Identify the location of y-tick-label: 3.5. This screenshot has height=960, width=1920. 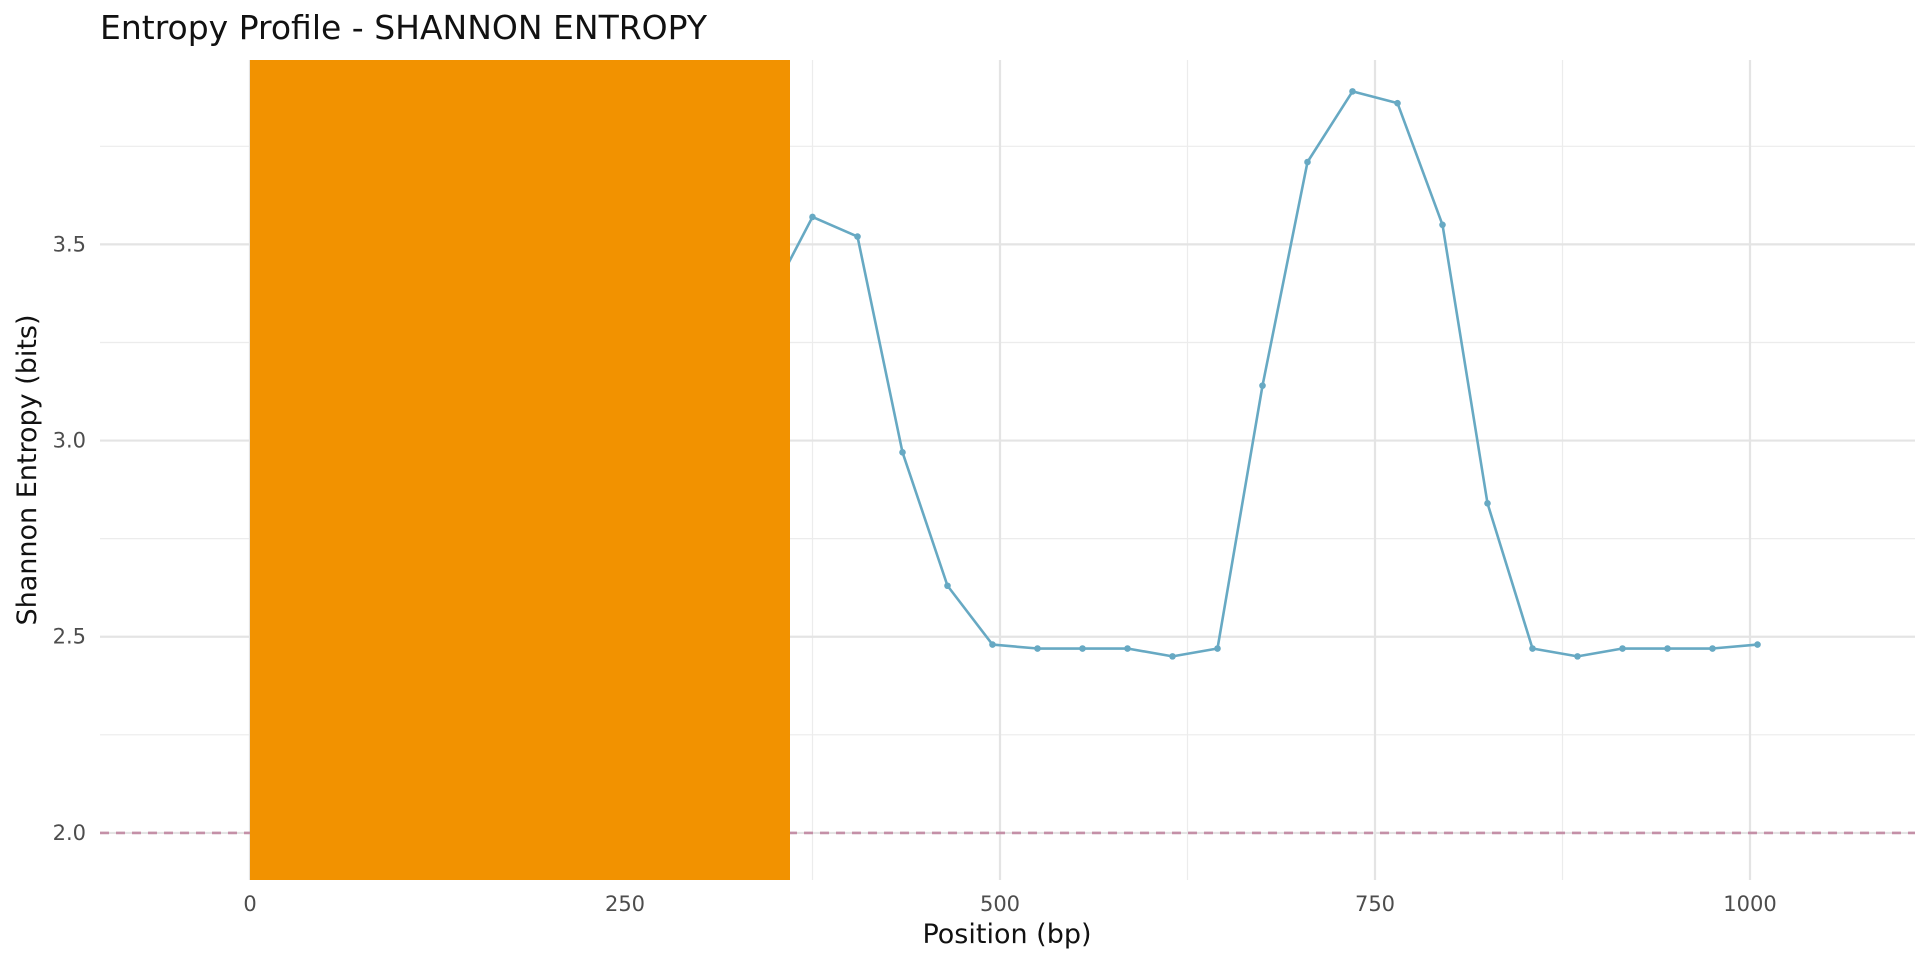
(69, 244).